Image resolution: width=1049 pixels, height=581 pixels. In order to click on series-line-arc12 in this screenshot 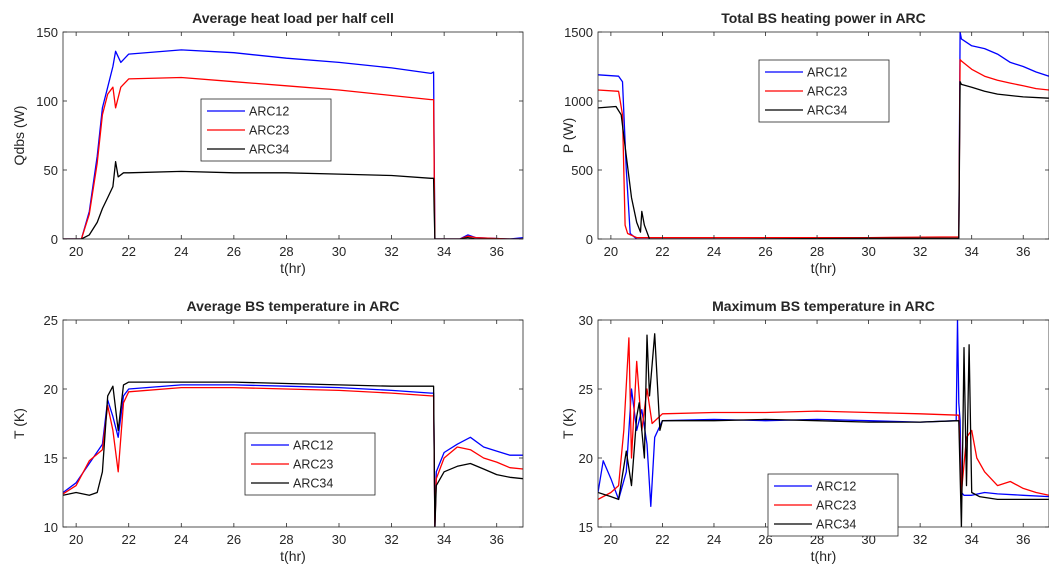, I will do `click(293, 144)`.